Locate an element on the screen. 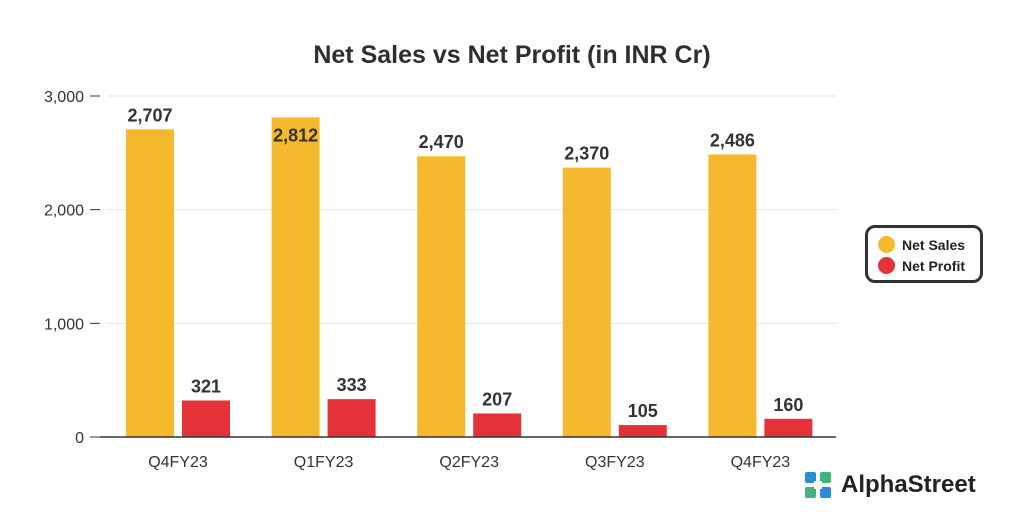  data-label-net-profit: 160 is located at coordinates (788, 405).